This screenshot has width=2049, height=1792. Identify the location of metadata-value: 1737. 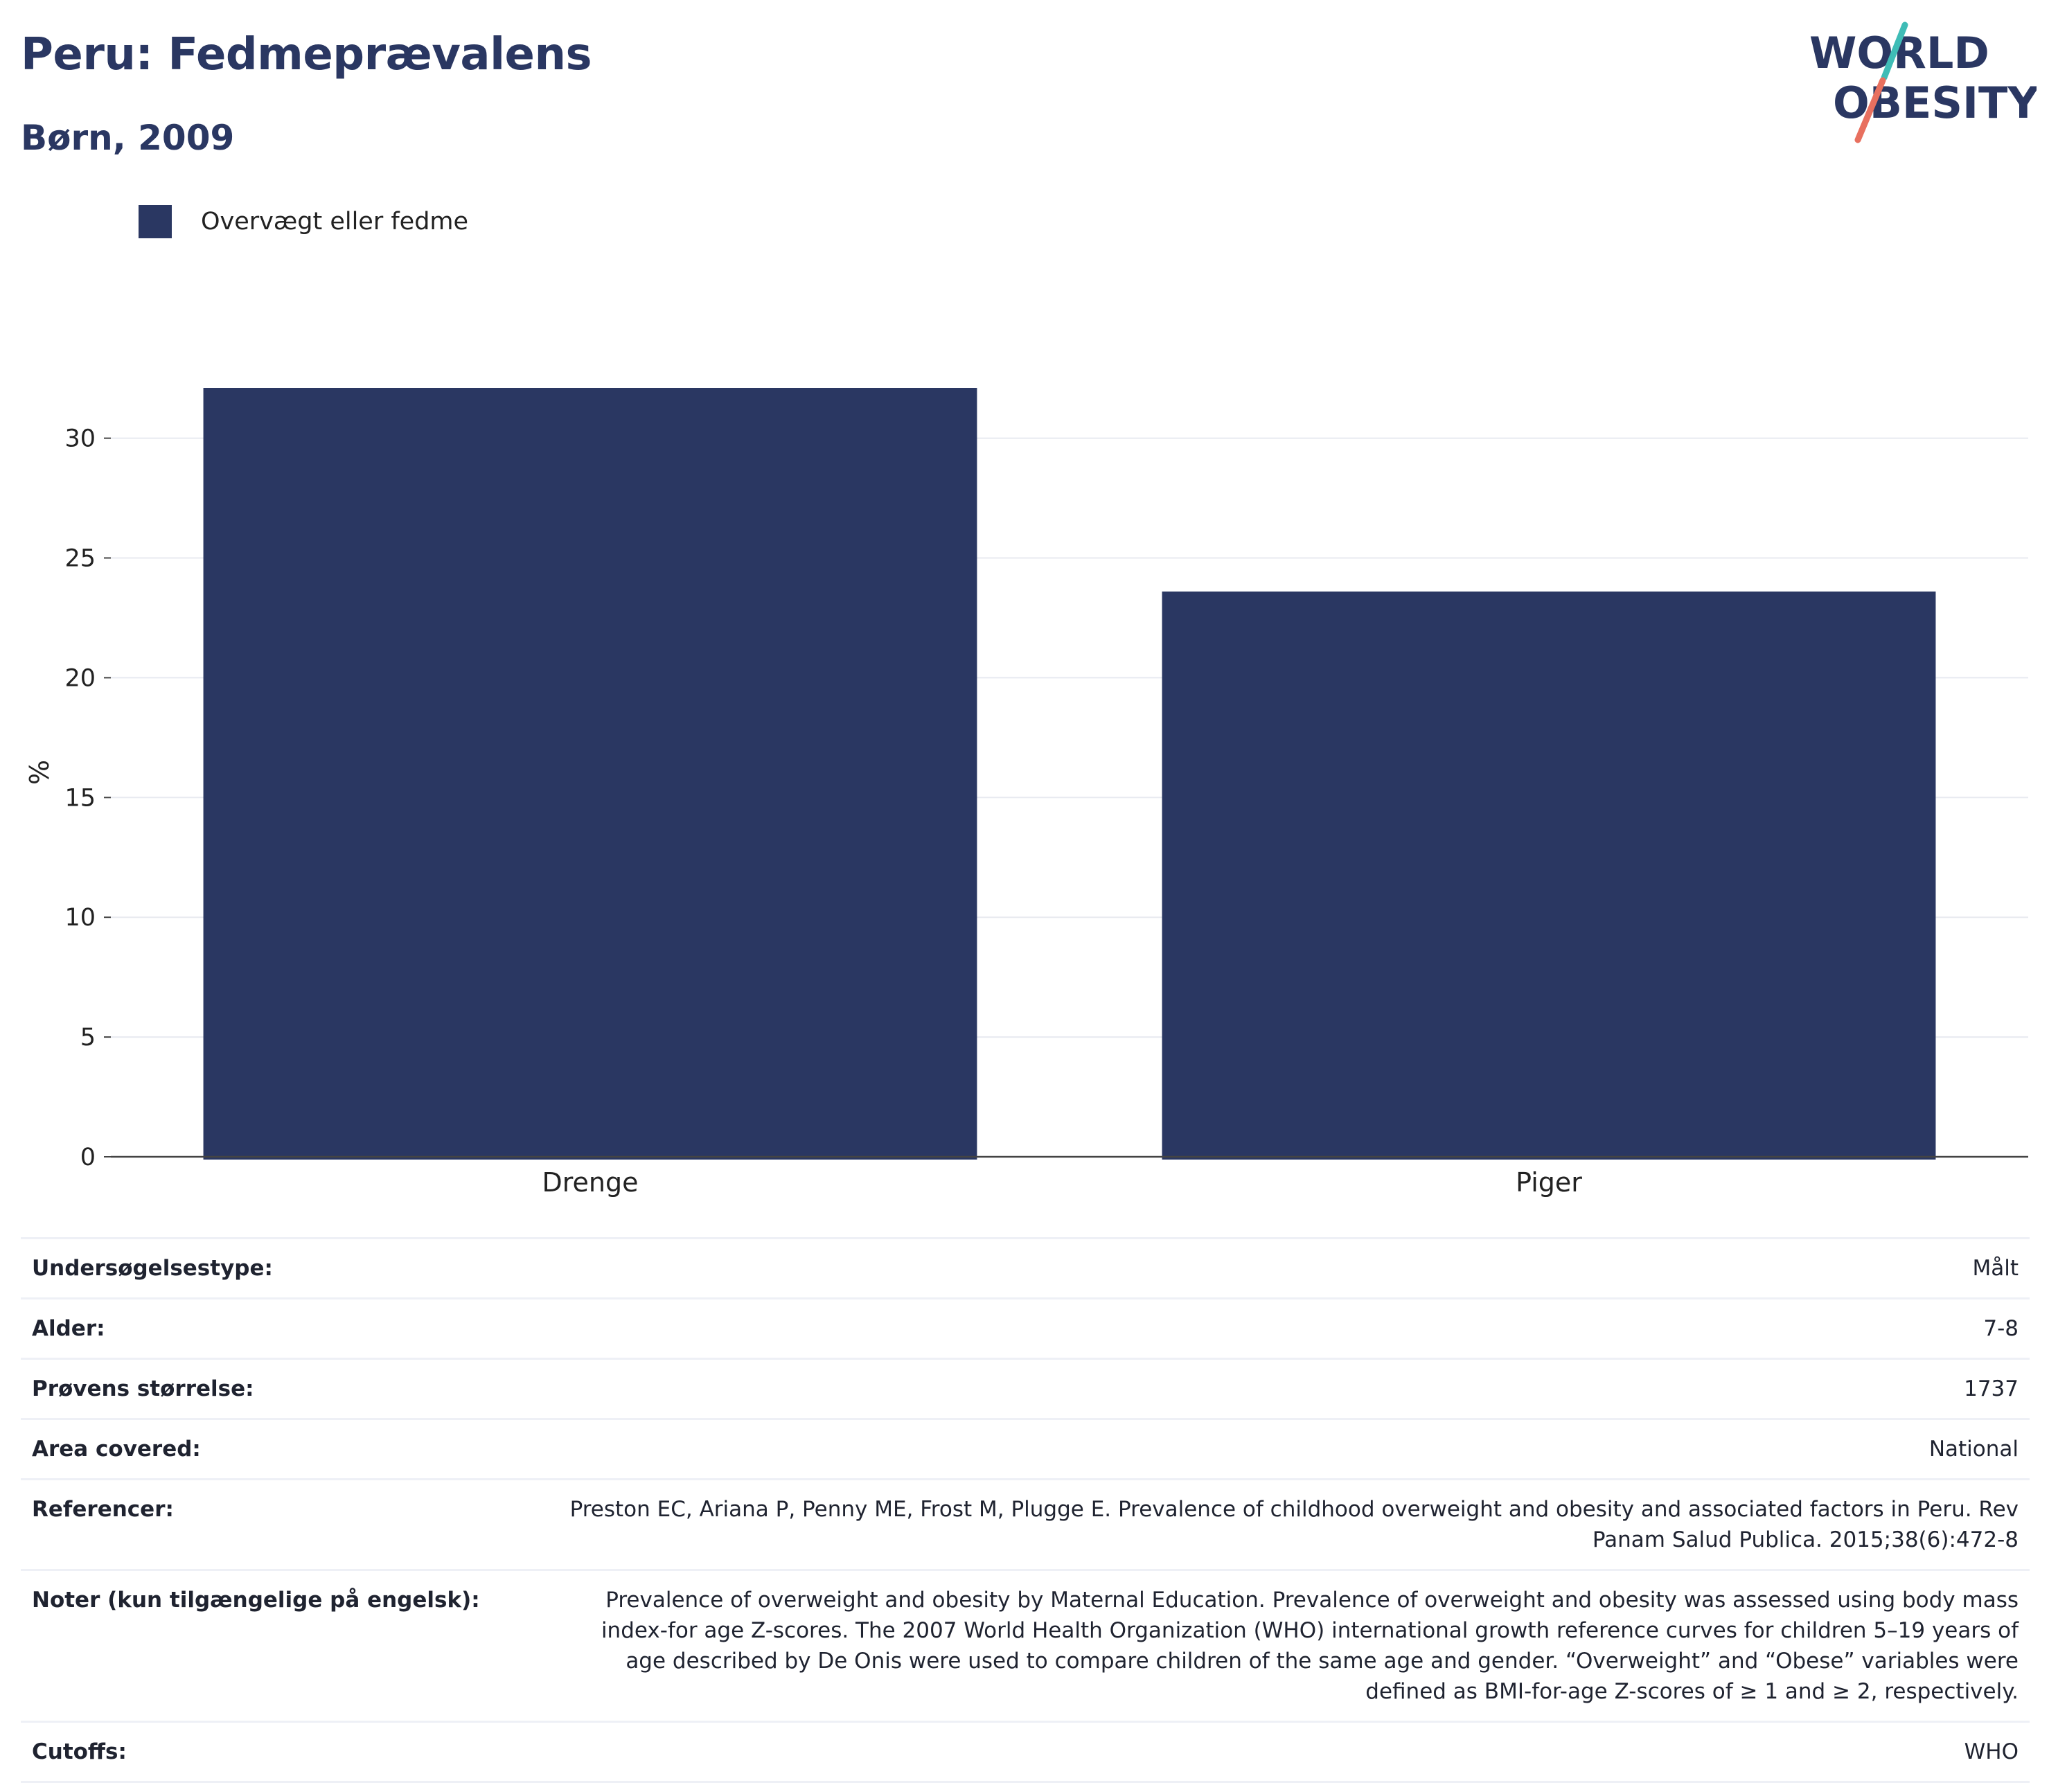
(1992, 1388).